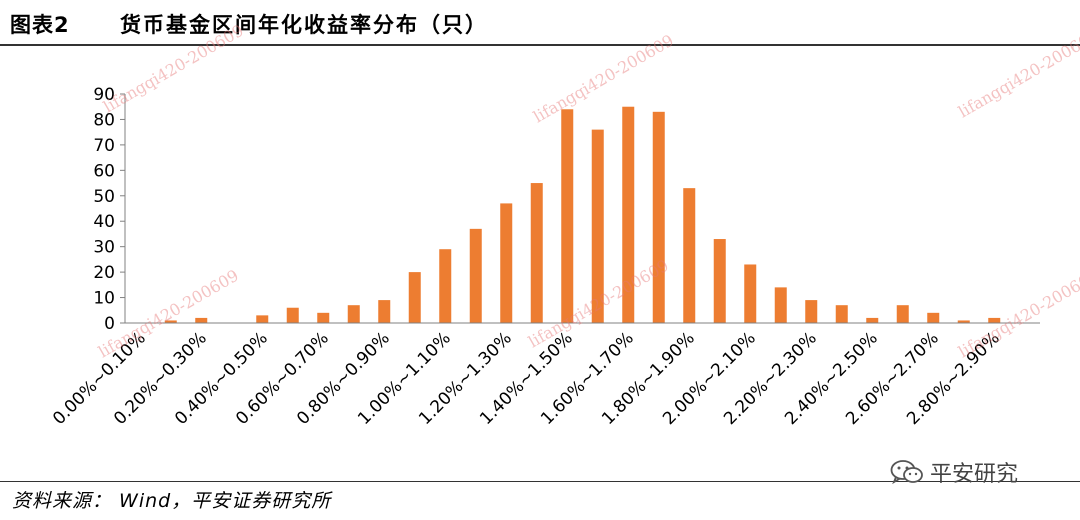 The width and height of the screenshot is (1080, 520). What do you see at coordinates (906, 472) in the screenshot?
I see `wechat-icon` at bounding box center [906, 472].